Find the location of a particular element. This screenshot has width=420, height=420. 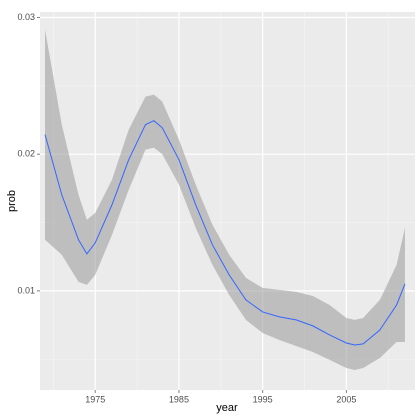

x-tick-label: 2005 is located at coordinates (346, 399).